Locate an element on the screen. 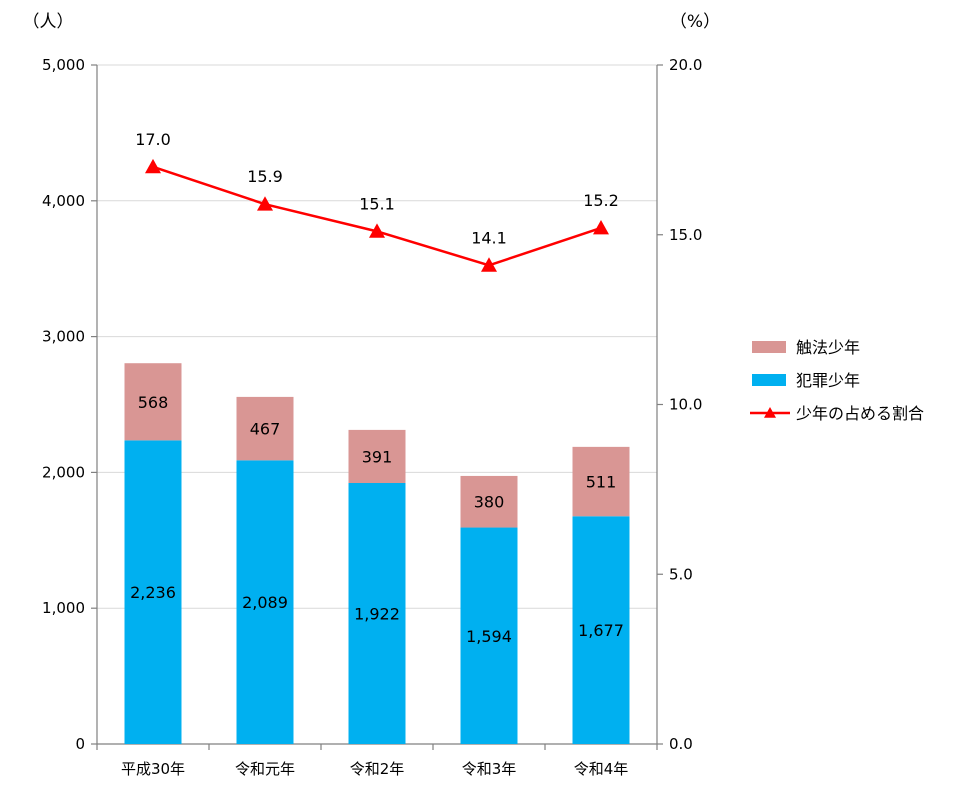  bar-value-label: 380 is located at coordinates (489, 502).